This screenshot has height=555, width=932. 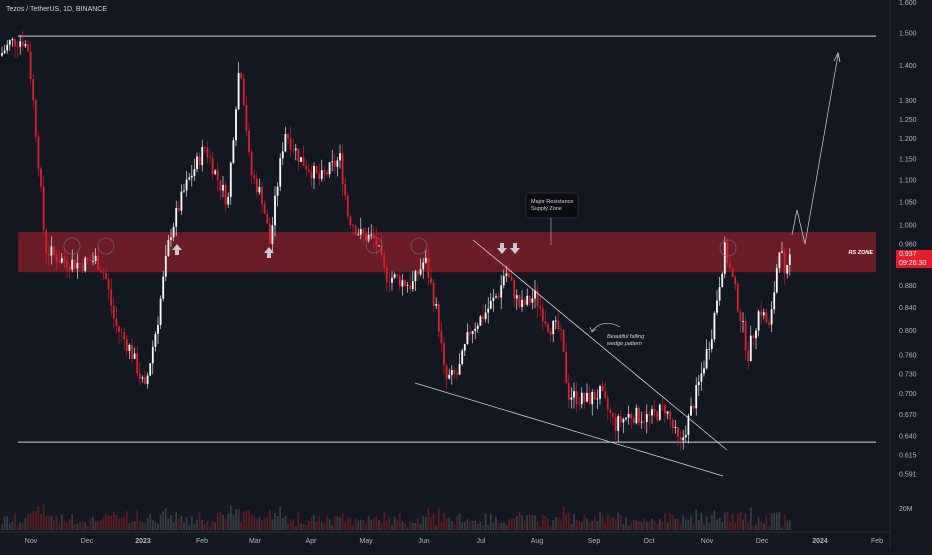 I want to click on y-tick-label: 1.300, so click(x=908, y=101).